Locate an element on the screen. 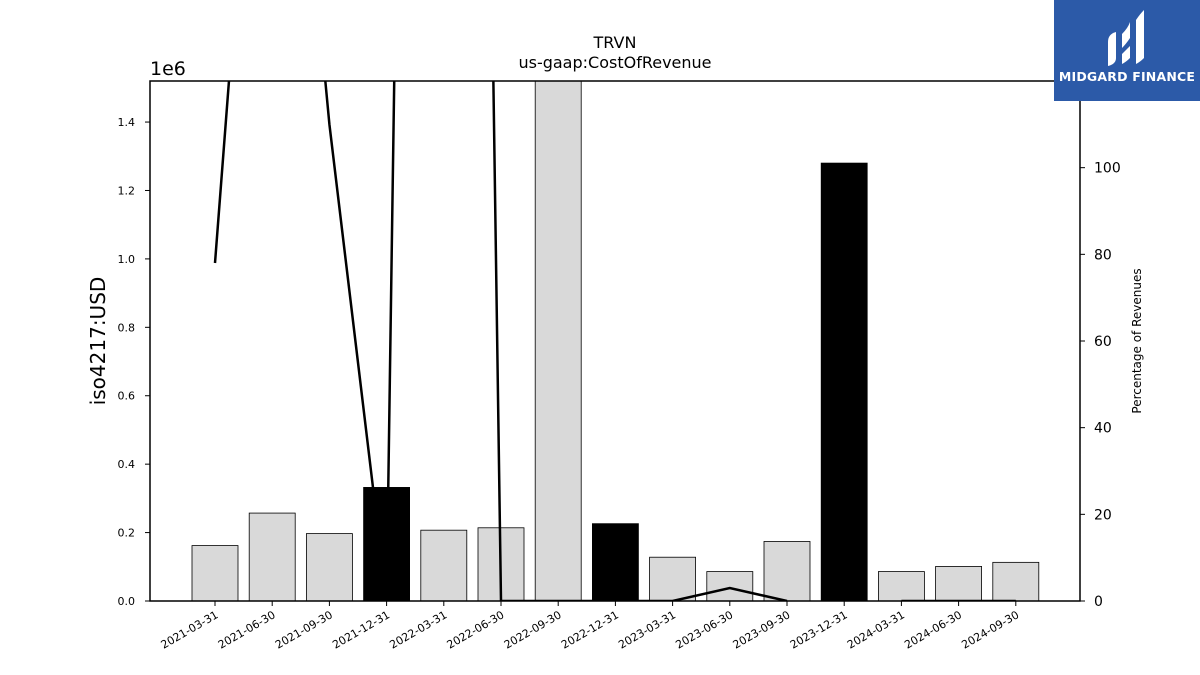 The height and width of the screenshot is (675, 1200). x-tick-label: 2022-06-30 is located at coordinates (476, 629).